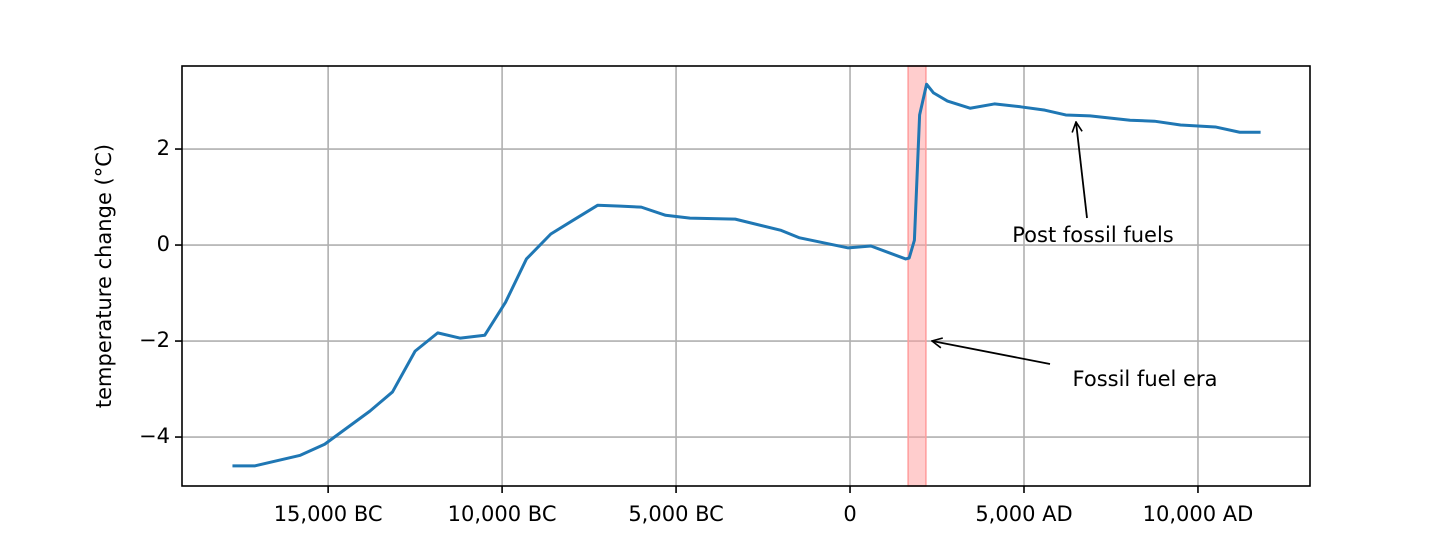 Image resolution: width=1456 pixels, height=546 pixels. Describe the element at coordinates (502, 514) in the screenshot. I see `x-tick-label: 10,000 BC` at that location.